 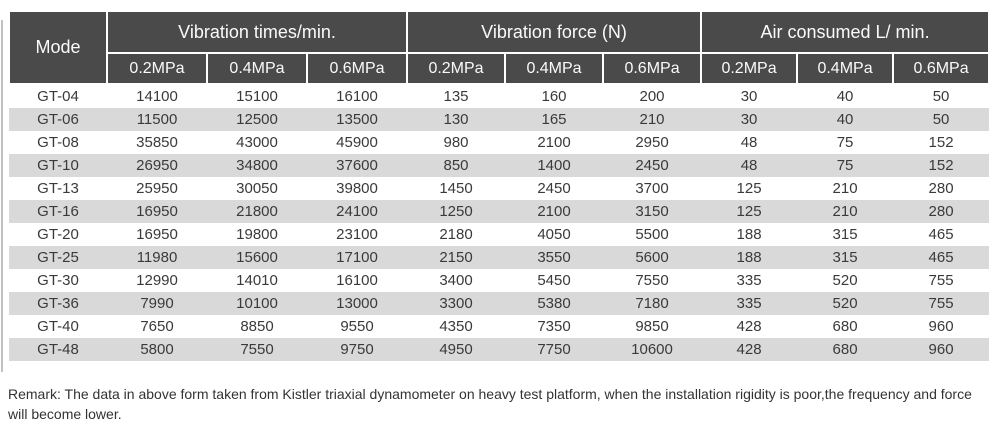 I want to click on value-cell: 428, so click(x=749, y=349).